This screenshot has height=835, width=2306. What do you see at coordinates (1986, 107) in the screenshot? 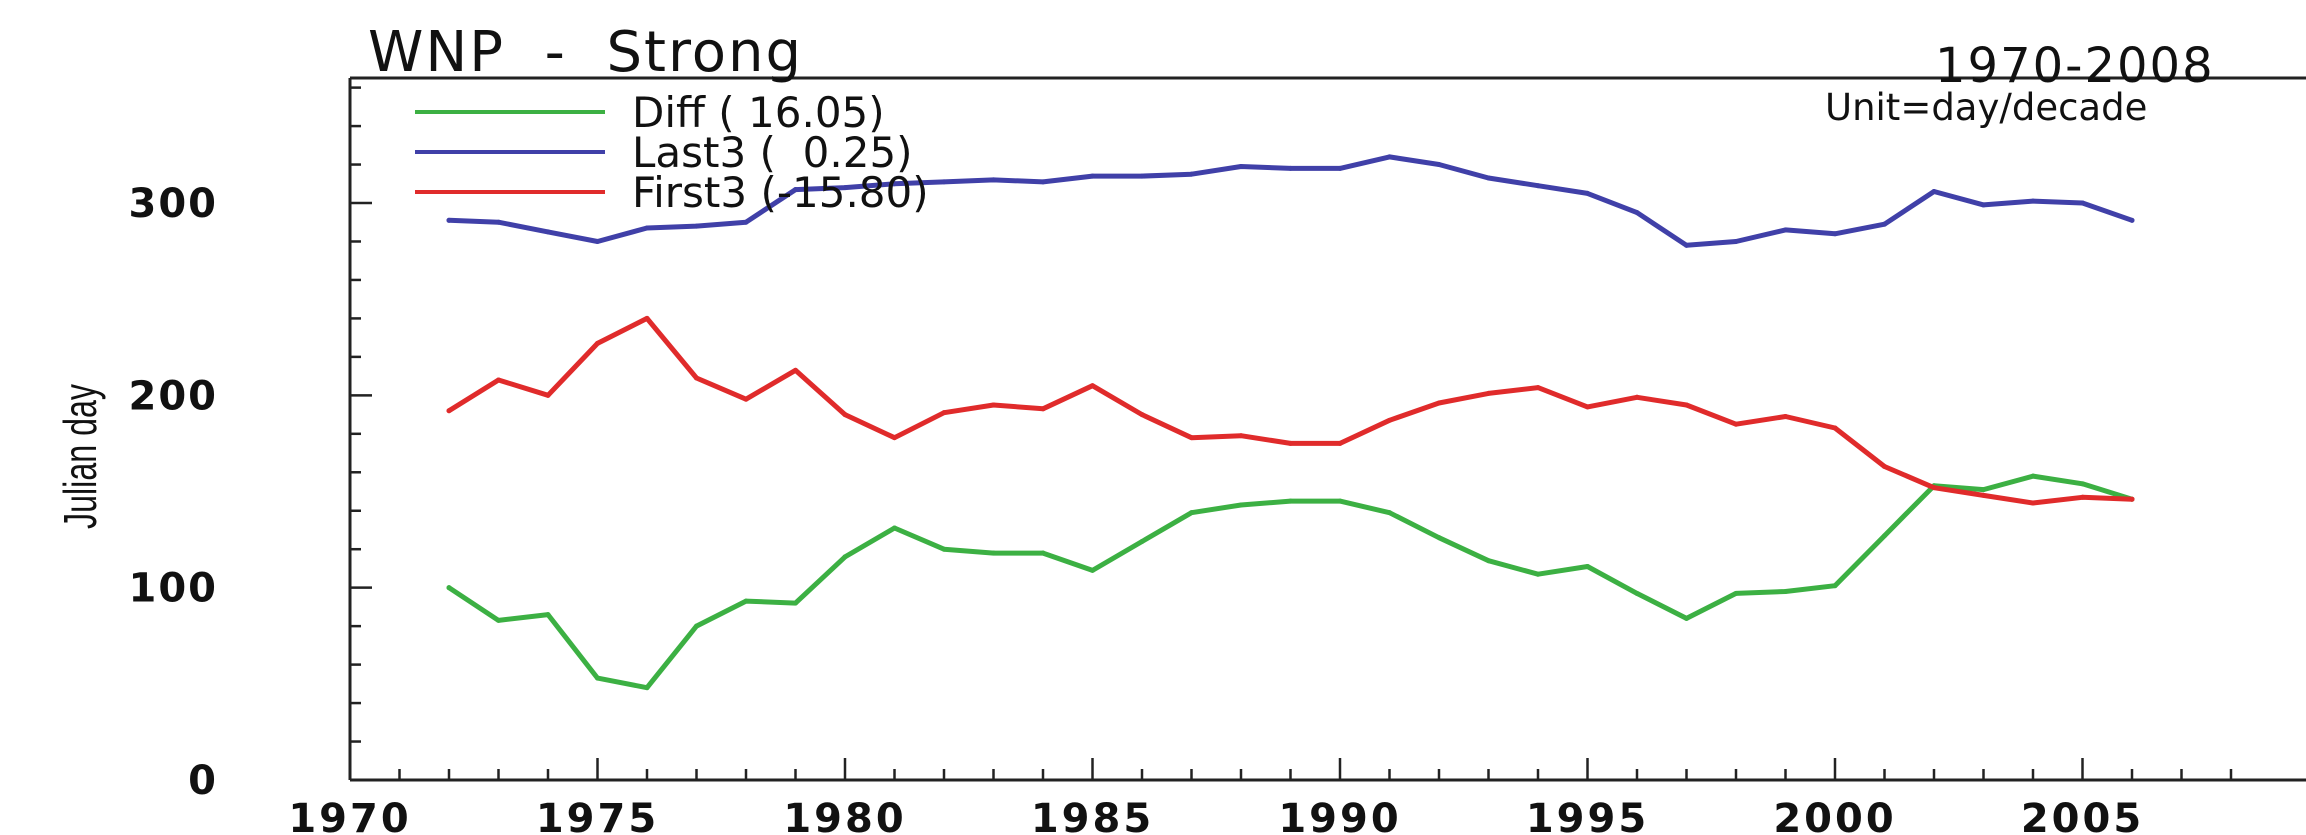
I see `chart-unit: Unit=day/decade` at bounding box center [1986, 107].